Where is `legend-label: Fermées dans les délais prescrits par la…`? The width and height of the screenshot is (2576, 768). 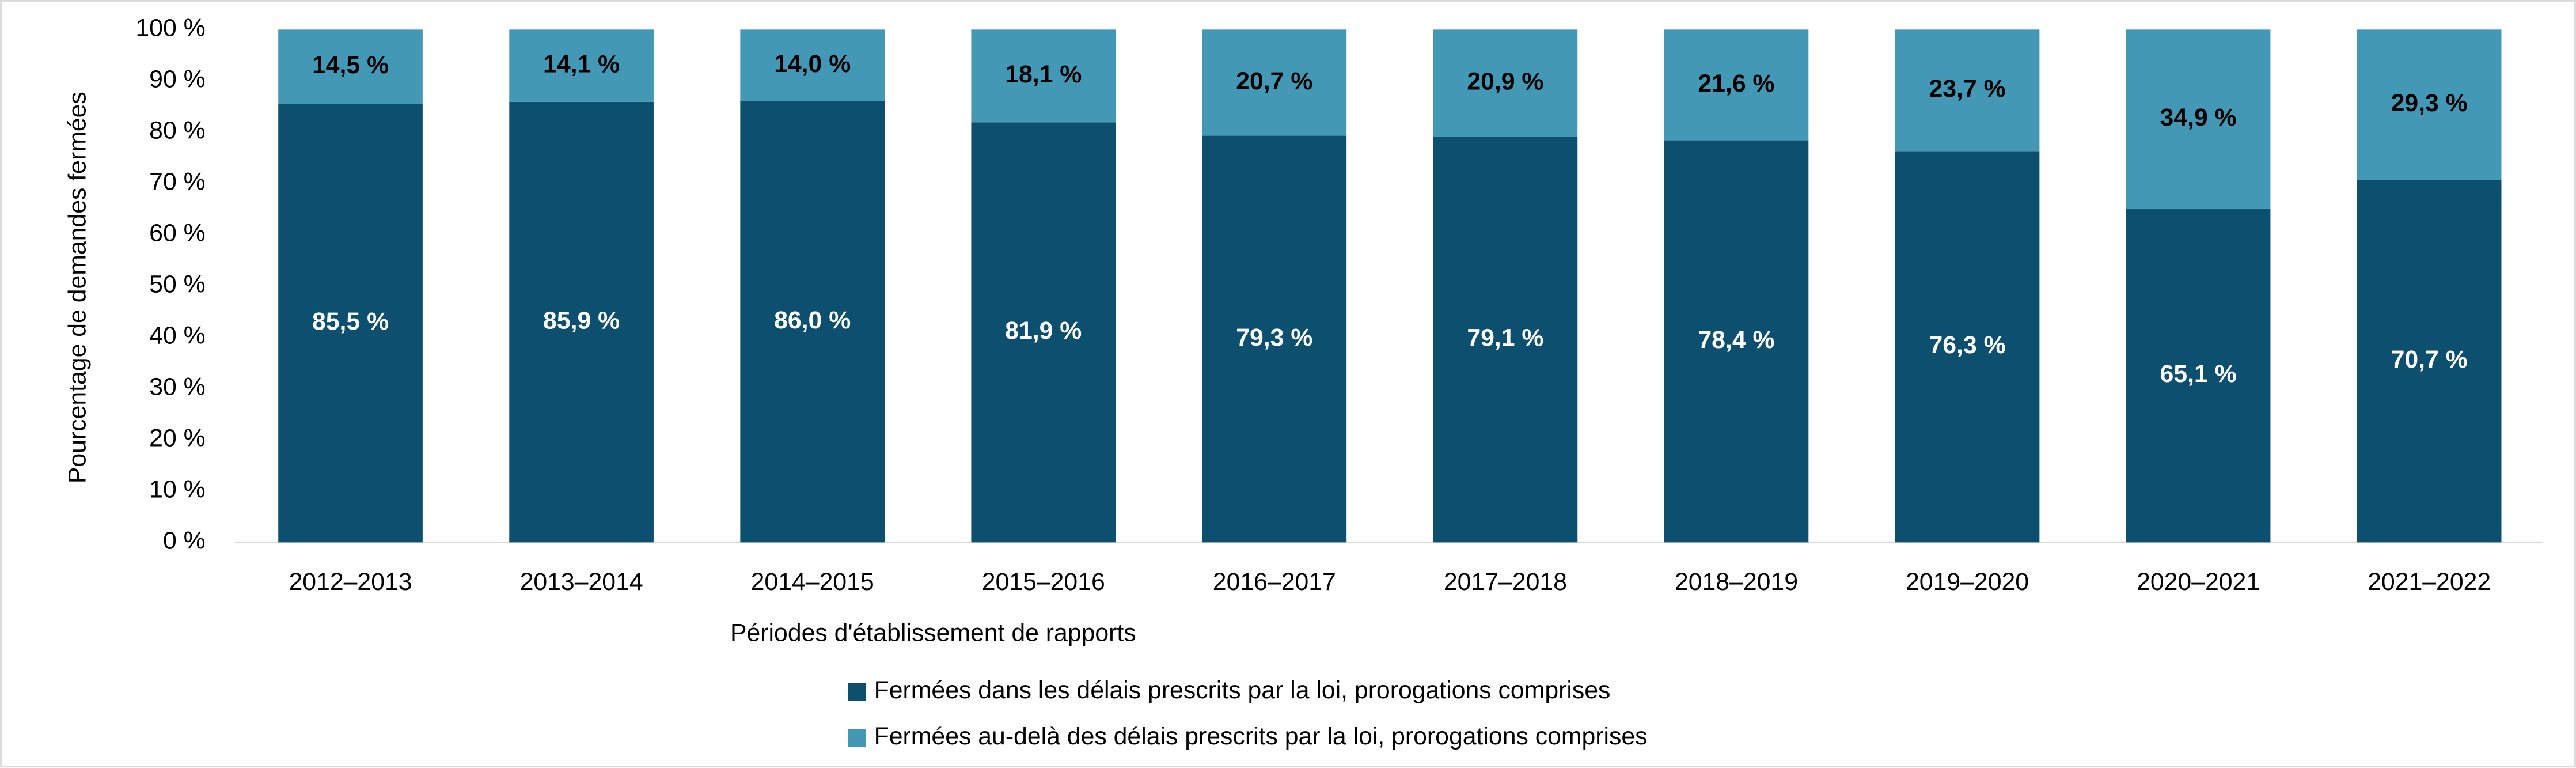
legend-label: Fermées dans les délais prescrits par la… is located at coordinates (1243, 690).